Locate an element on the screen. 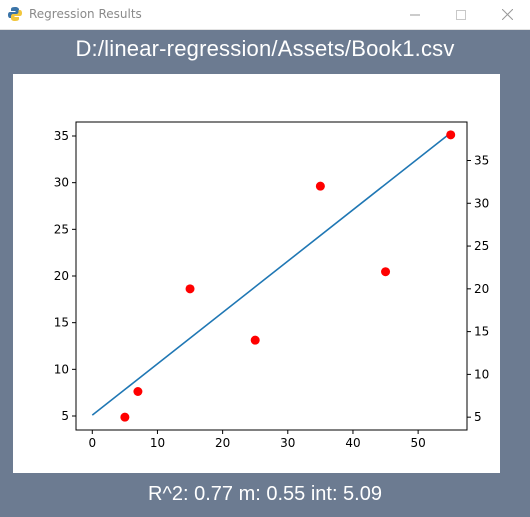 Image resolution: width=530 pixels, height=517 pixels. close-icon is located at coordinates (507, 14).